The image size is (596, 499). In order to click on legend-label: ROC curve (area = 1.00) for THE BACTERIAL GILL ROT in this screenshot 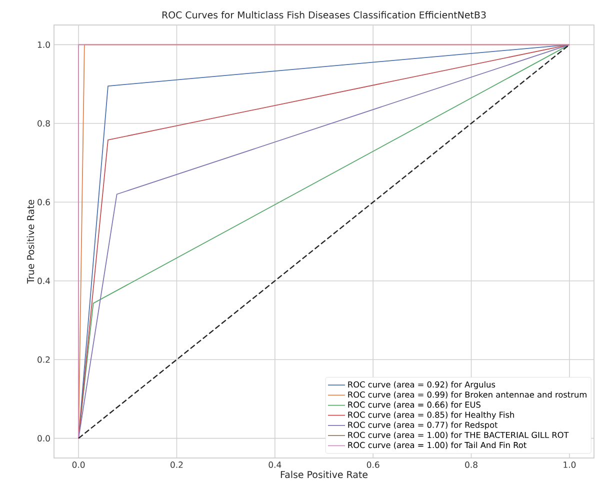, I will do `click(458, 435)`.